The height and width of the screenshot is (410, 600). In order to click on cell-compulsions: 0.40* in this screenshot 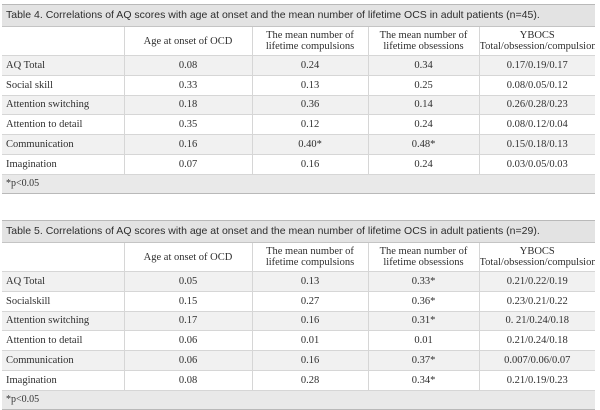, I will do `click(310, 144)`.